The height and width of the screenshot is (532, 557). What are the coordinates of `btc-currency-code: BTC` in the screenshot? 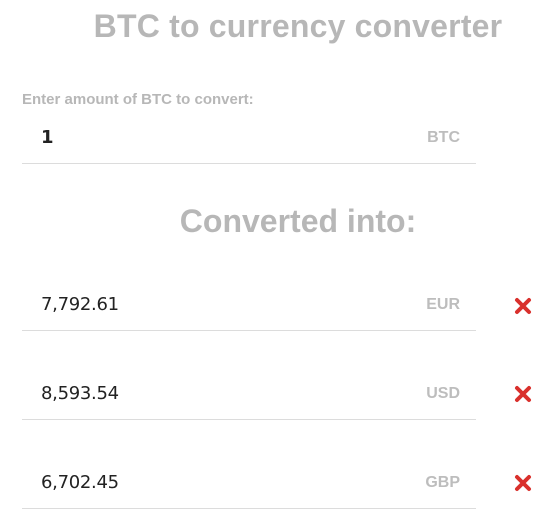 It's located at (443, 137).